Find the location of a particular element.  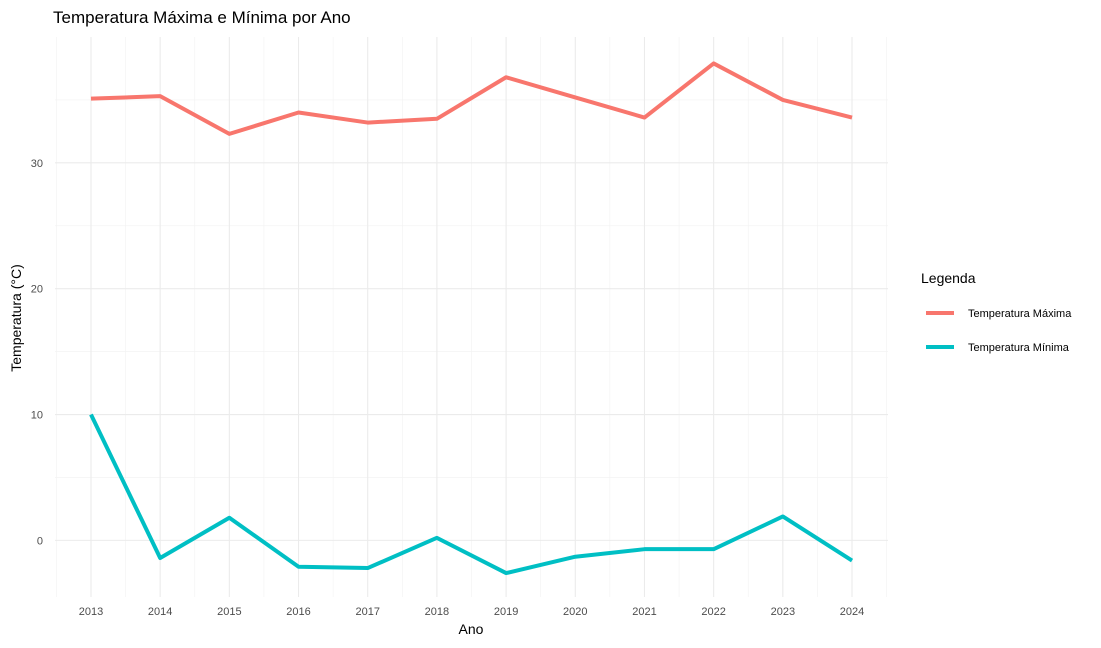

legend-title: Legenda is located at coordinates (948, 278).